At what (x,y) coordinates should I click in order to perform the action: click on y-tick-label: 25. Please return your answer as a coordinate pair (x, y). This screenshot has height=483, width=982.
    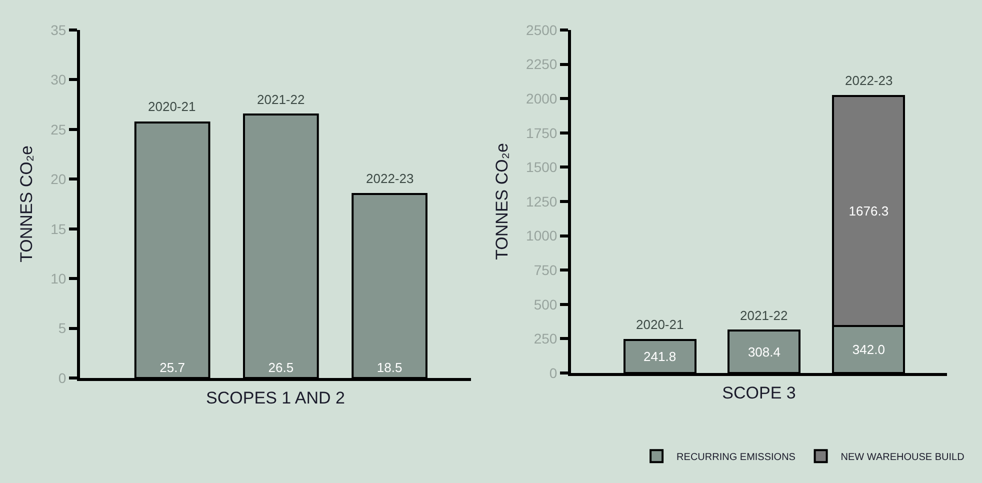
    Looking at the image, I should click on (58, 129).